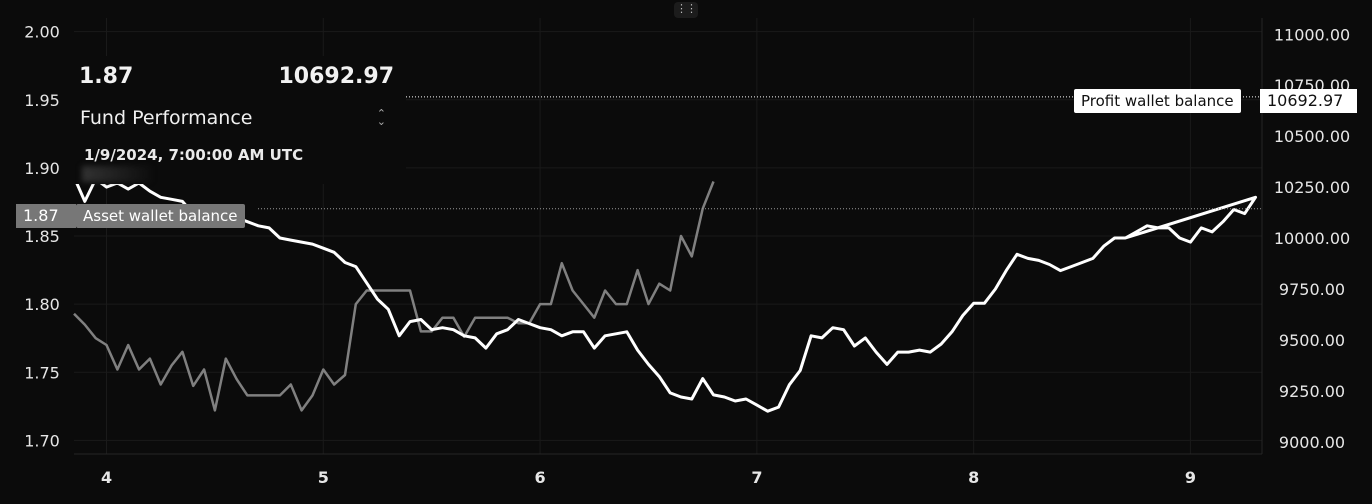 The width and height of the screenshot is (1372, 504). Describe the element at coordinates (973, 477) in the screenshot. I see `x-axis-tick-label: 8` at that location.